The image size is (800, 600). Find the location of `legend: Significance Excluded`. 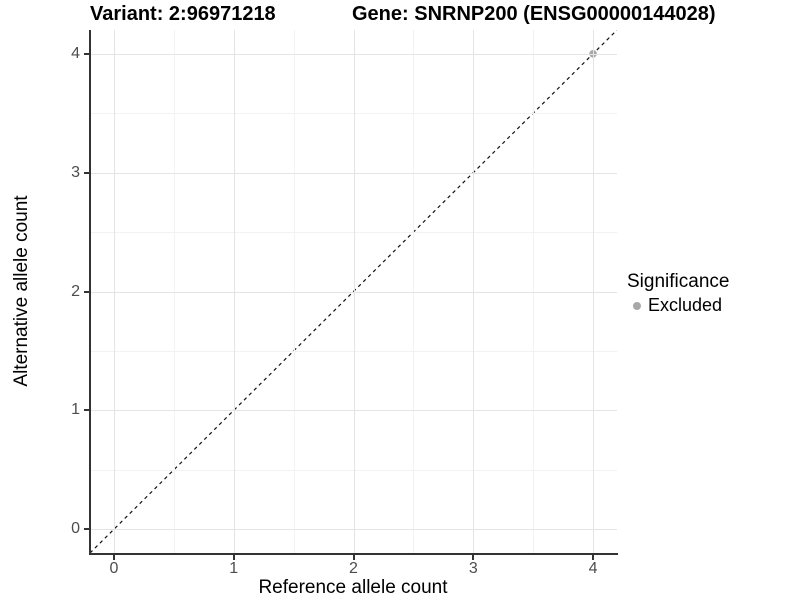

legend: Significance Excluded is located at coordinates (678, 293).